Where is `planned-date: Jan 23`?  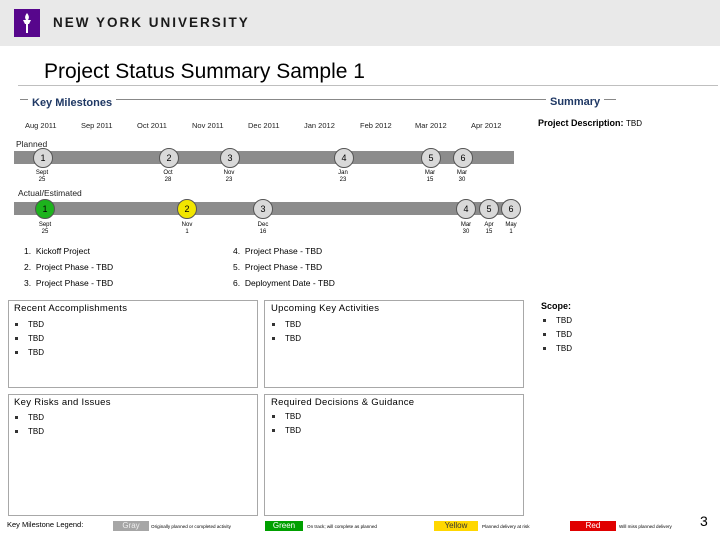 planned-date: Jan 23 is located at coordinates (343, 176).